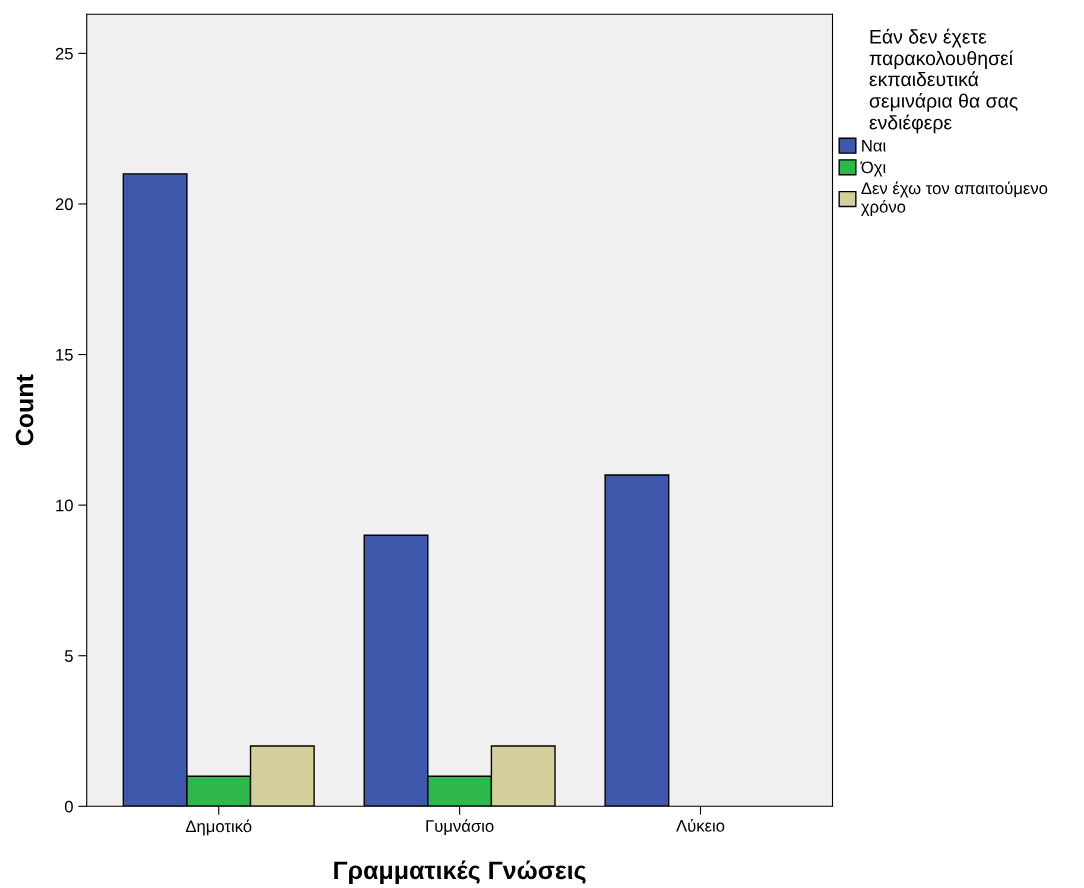  What do you see at coordinates (460, 872) in the screenshot?
I see `x-axis-title: Γραμματικές Γνώσεις` at bounding box center [460, 872].